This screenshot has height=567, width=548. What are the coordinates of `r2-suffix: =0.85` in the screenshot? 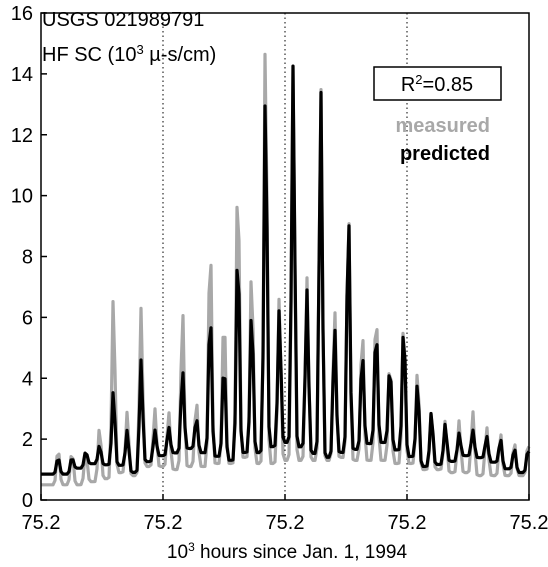 It's located at (448, 85).